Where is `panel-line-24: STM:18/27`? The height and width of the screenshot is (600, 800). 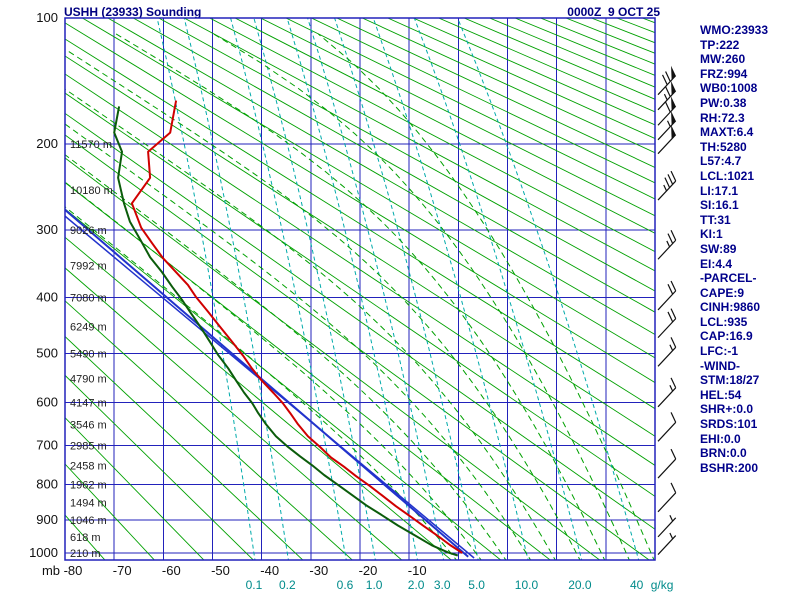 panel-line-24: STM:18/27 is located at coordinates (730, 380).